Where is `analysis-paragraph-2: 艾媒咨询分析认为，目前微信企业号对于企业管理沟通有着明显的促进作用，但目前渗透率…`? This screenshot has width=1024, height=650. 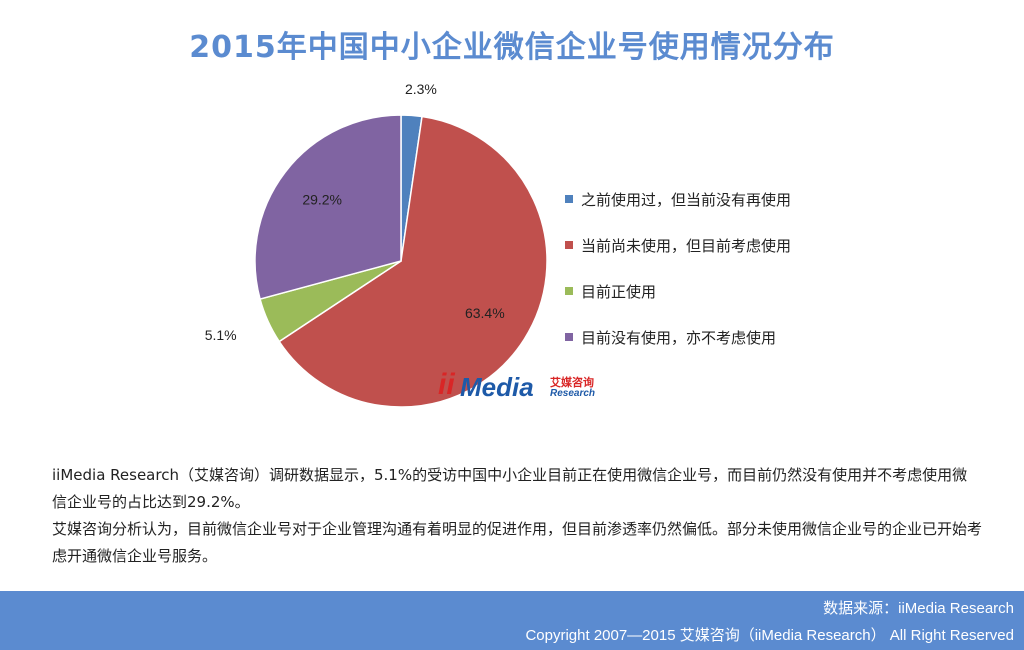
analysis-paragraph-2: 艾媒咨询分析认为，目前微信企业号对于企业管理沟通有着明显的促进作用，但目前渗透率… is located at coordinates (517, 542).